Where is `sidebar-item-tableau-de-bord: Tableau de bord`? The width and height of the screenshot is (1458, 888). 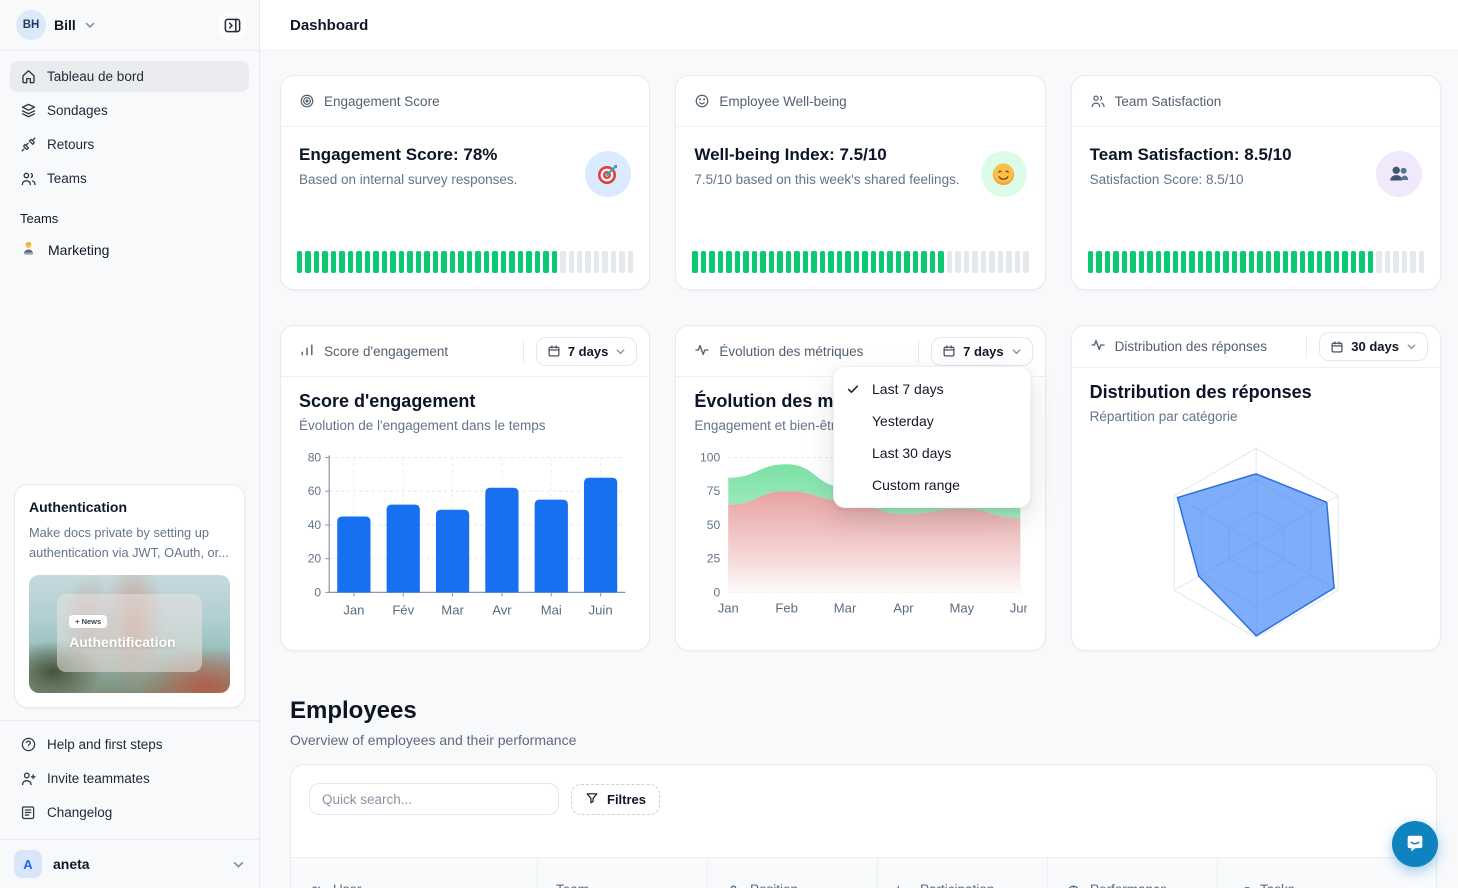 sidebar-item-tableau-de-bord: Tableau de bord is located at coordinates (129, 76).